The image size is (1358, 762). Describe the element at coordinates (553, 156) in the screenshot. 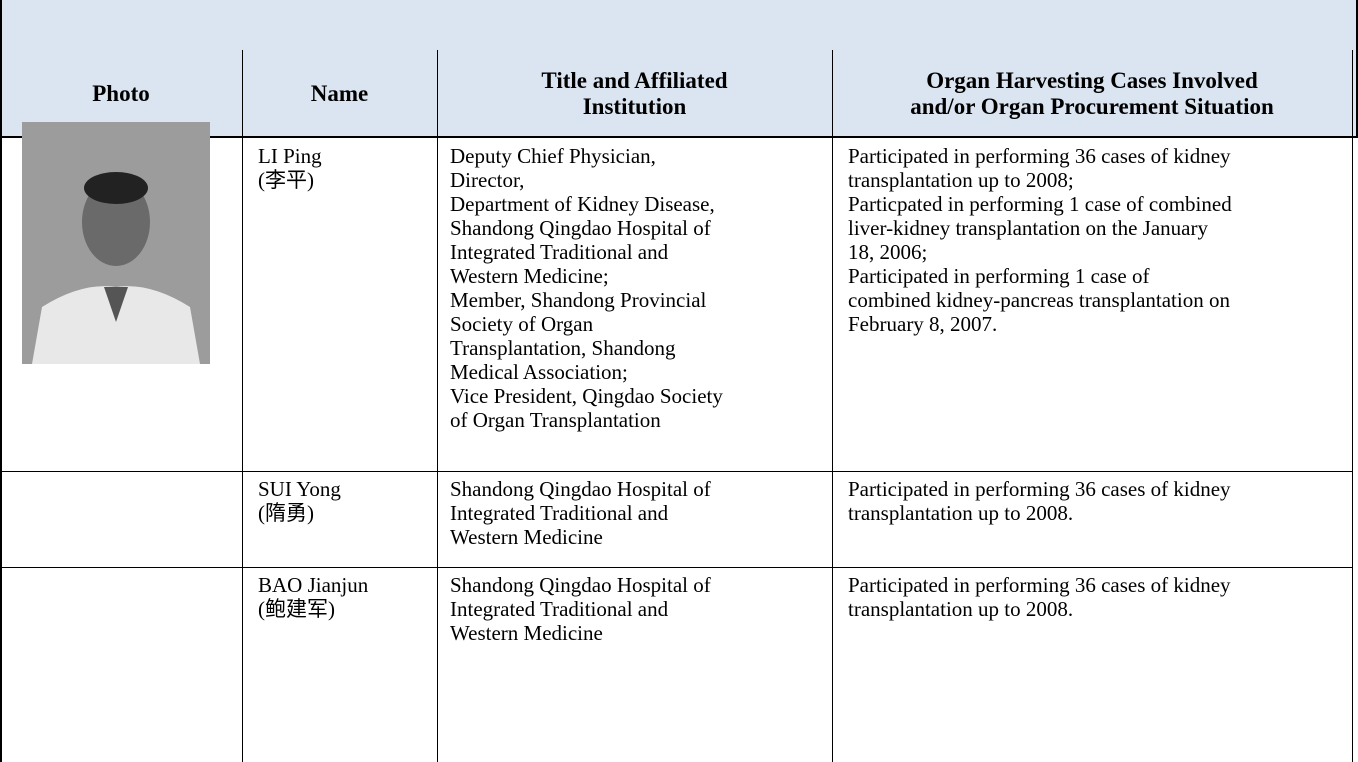

I see `title-line: Deputy Chief Physician,` at that location.